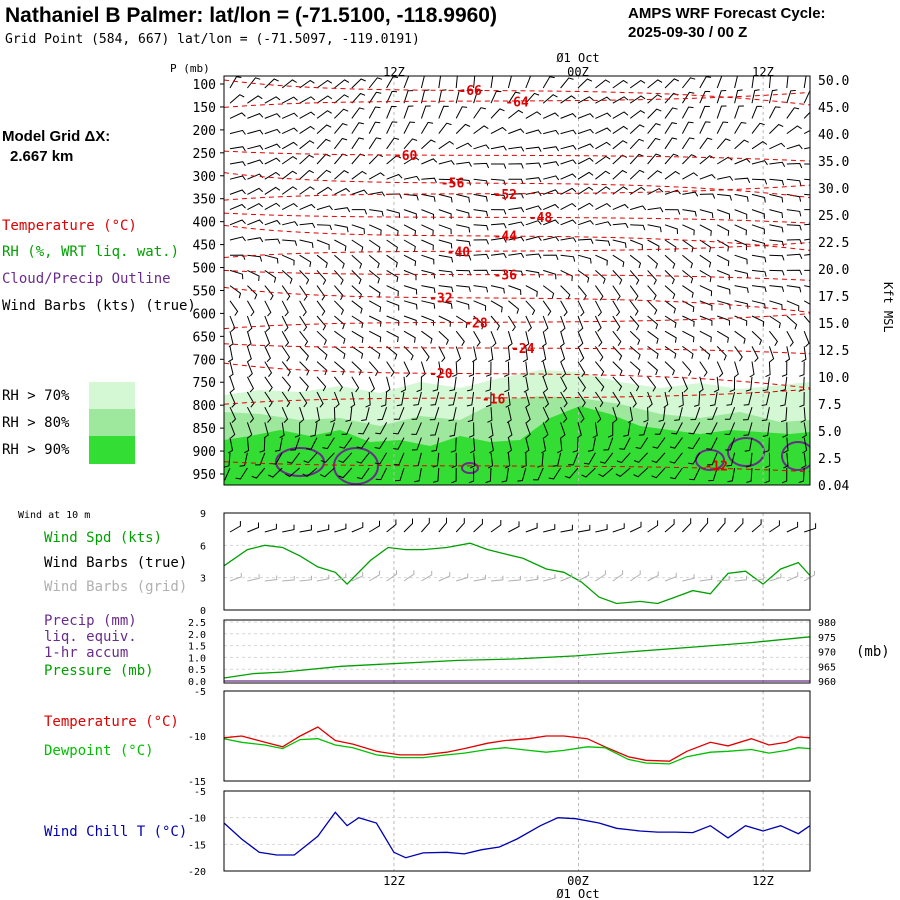 This screenshot has width=900, height=900. I want to click on y-tick-label: 2.5, so click(197, 623).